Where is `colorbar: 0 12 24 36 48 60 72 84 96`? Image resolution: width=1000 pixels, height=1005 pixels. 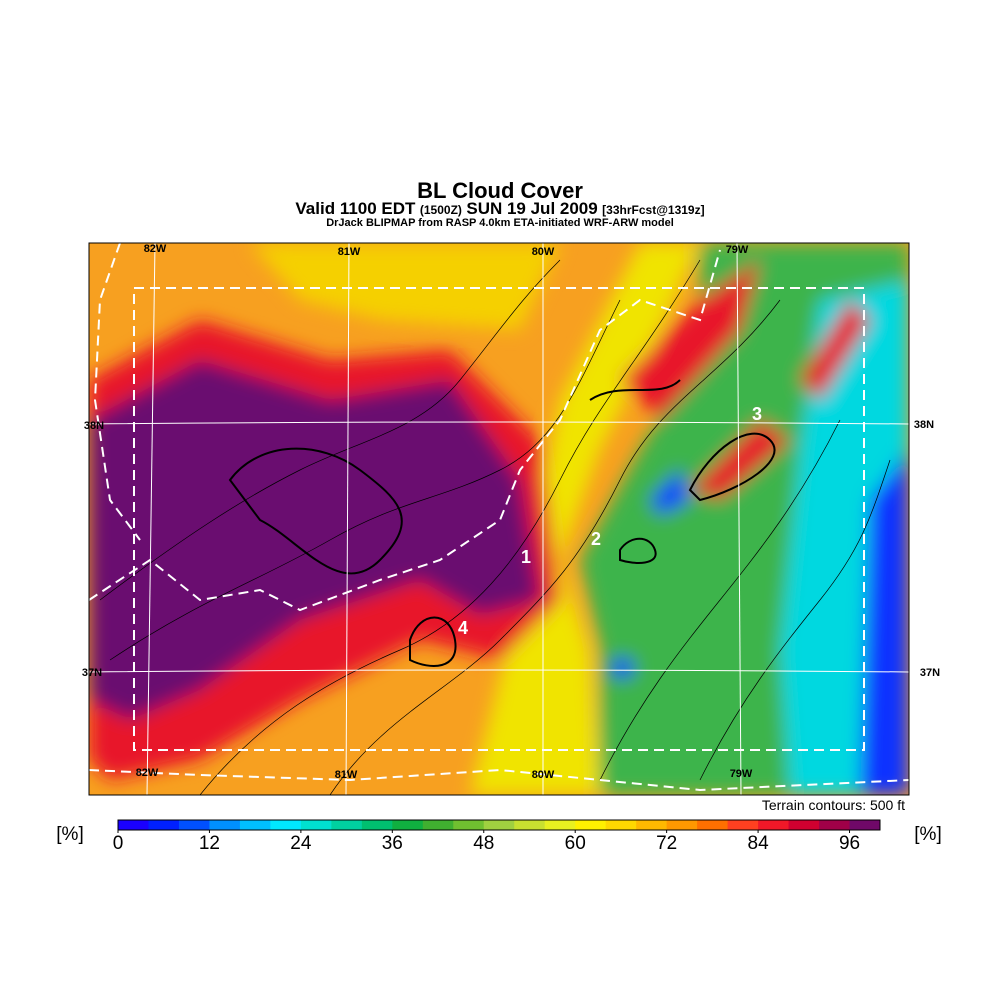
colorbar: 0 12 24 36 48 60 72 84 96 is located at coordinates (497, 836).